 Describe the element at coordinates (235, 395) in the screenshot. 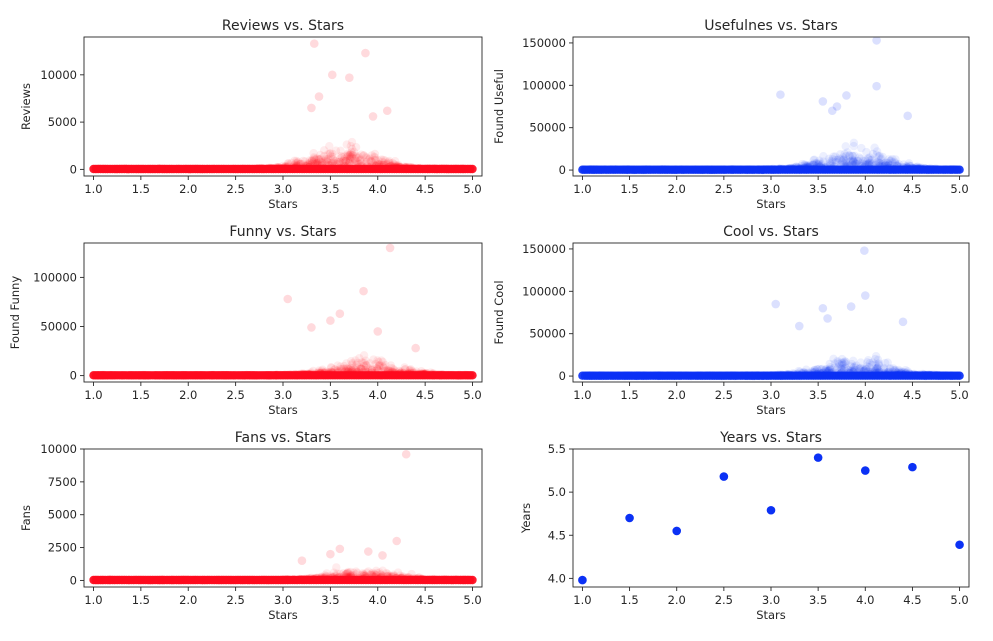

I see `x-tick-label: 2.5` at that location.